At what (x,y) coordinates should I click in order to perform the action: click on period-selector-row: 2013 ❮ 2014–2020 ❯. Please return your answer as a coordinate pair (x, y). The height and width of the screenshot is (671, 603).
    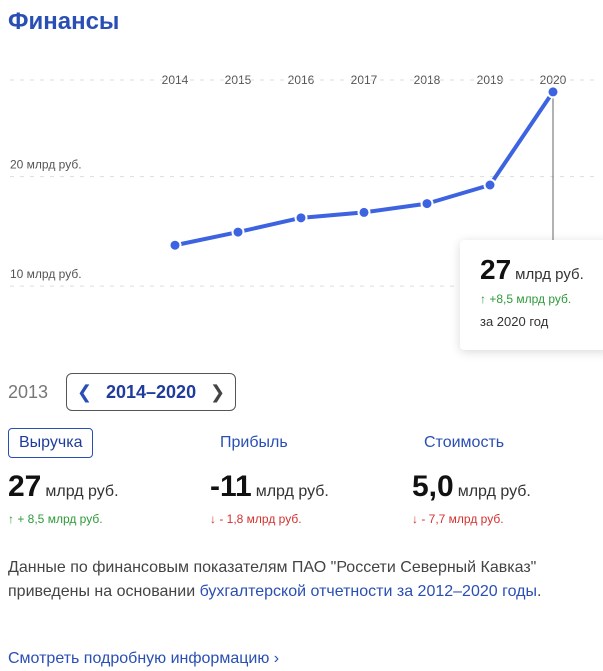
    Looking at the image, I should click on (122, 392).